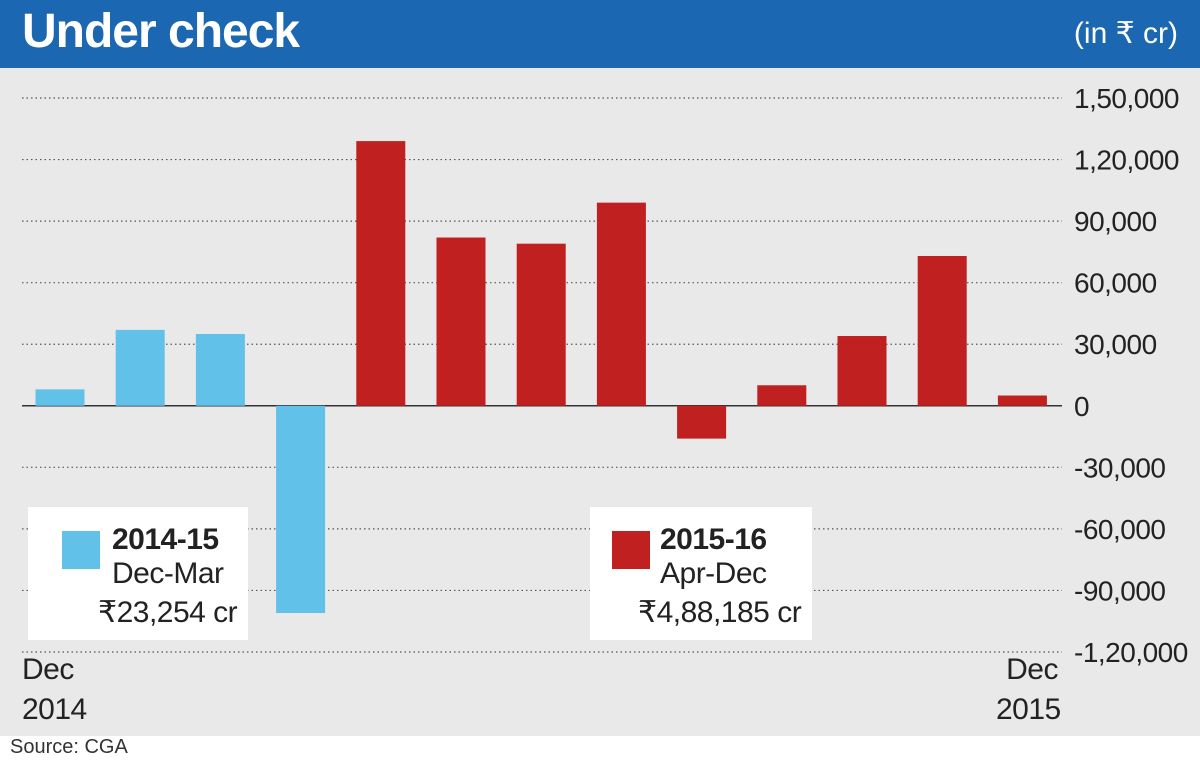 The image size is (1200, 764). What do you see at coordinates (1032, 669) in the screenshot?
I see `x-end-month: Dec` at bounding box center [1032, 669].